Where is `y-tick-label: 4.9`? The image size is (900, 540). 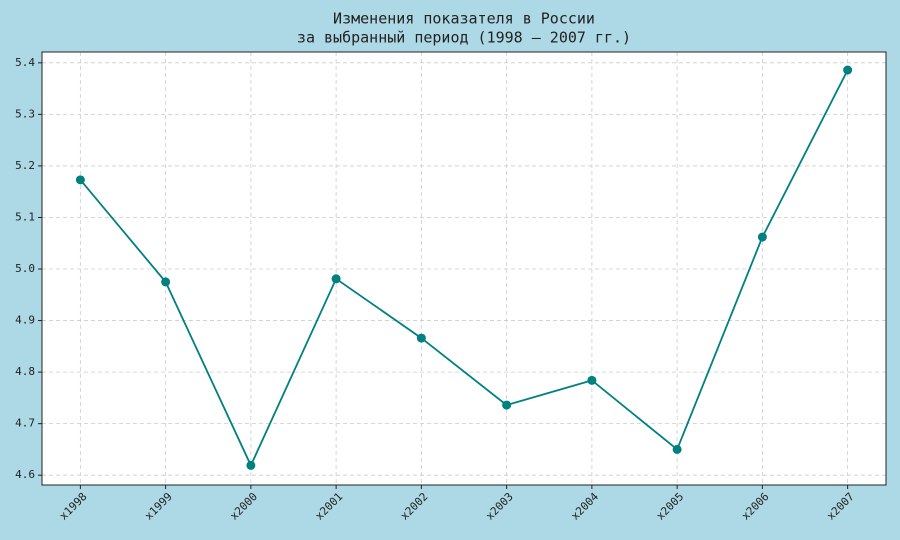
y-tick-label: 4.9 is located at coordinates (25, 320).